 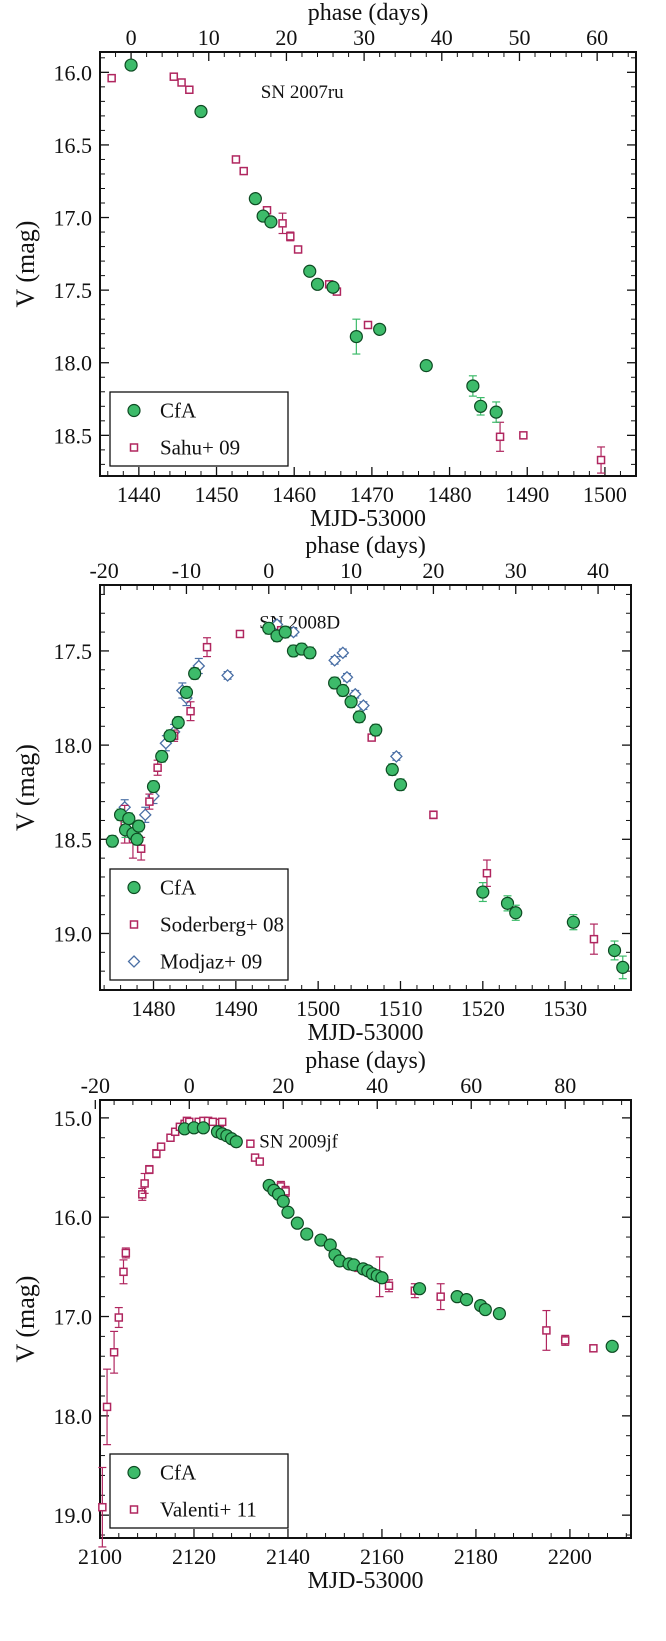 What do you see at coordinates (73, 218) in the screenshot?
I see `y-tick-label: 17.0` at bounding box center [73, 218].